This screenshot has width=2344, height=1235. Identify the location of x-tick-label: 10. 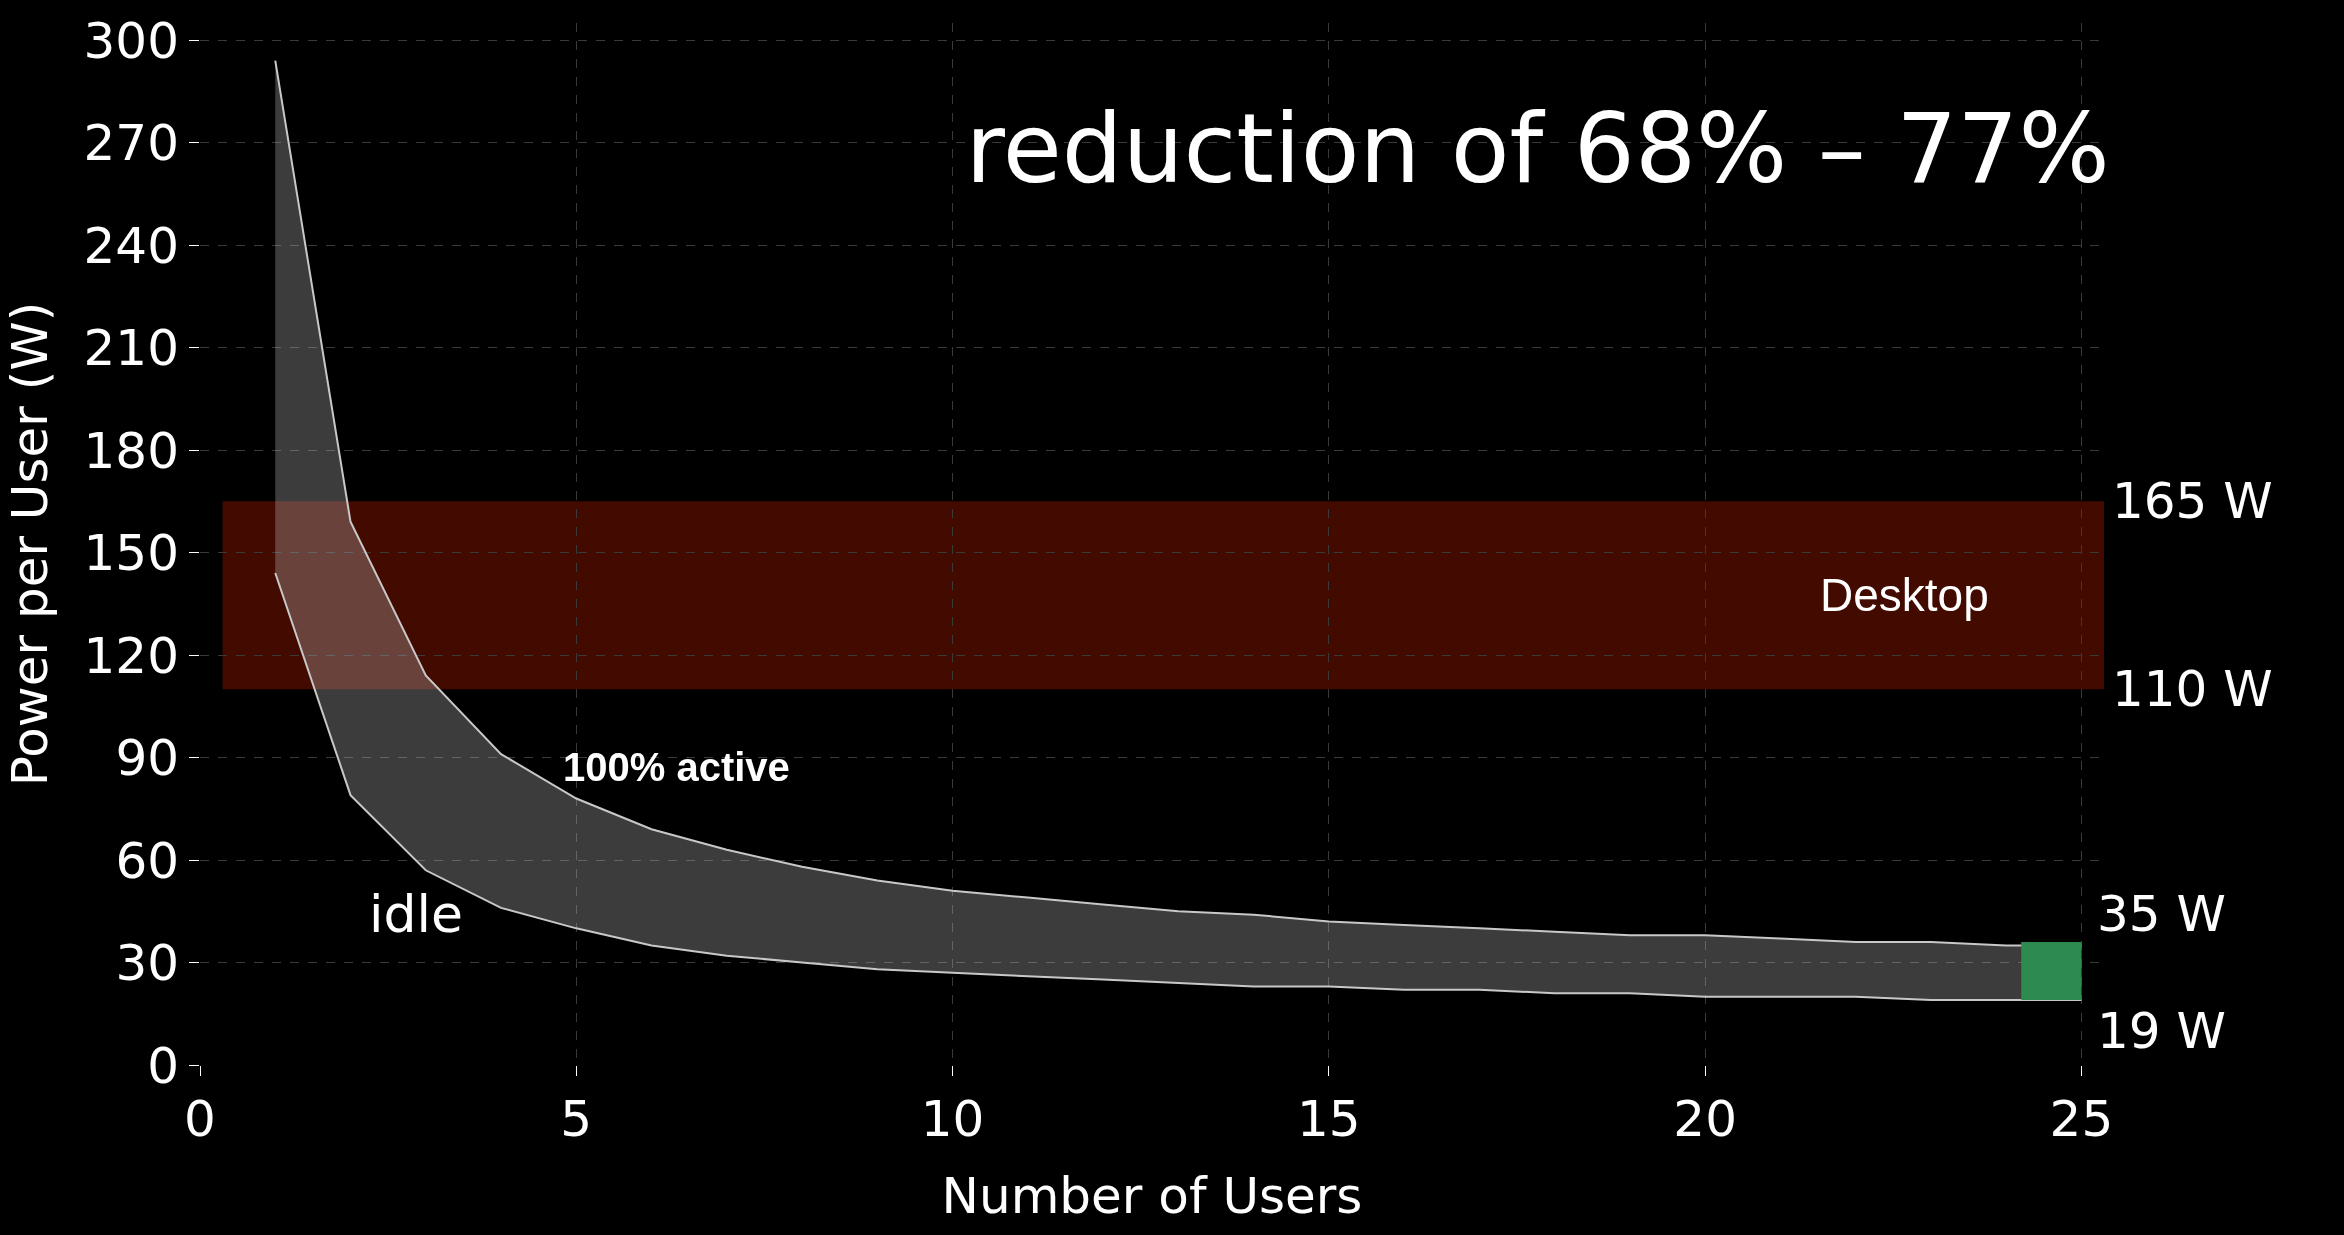
(952, 1119).